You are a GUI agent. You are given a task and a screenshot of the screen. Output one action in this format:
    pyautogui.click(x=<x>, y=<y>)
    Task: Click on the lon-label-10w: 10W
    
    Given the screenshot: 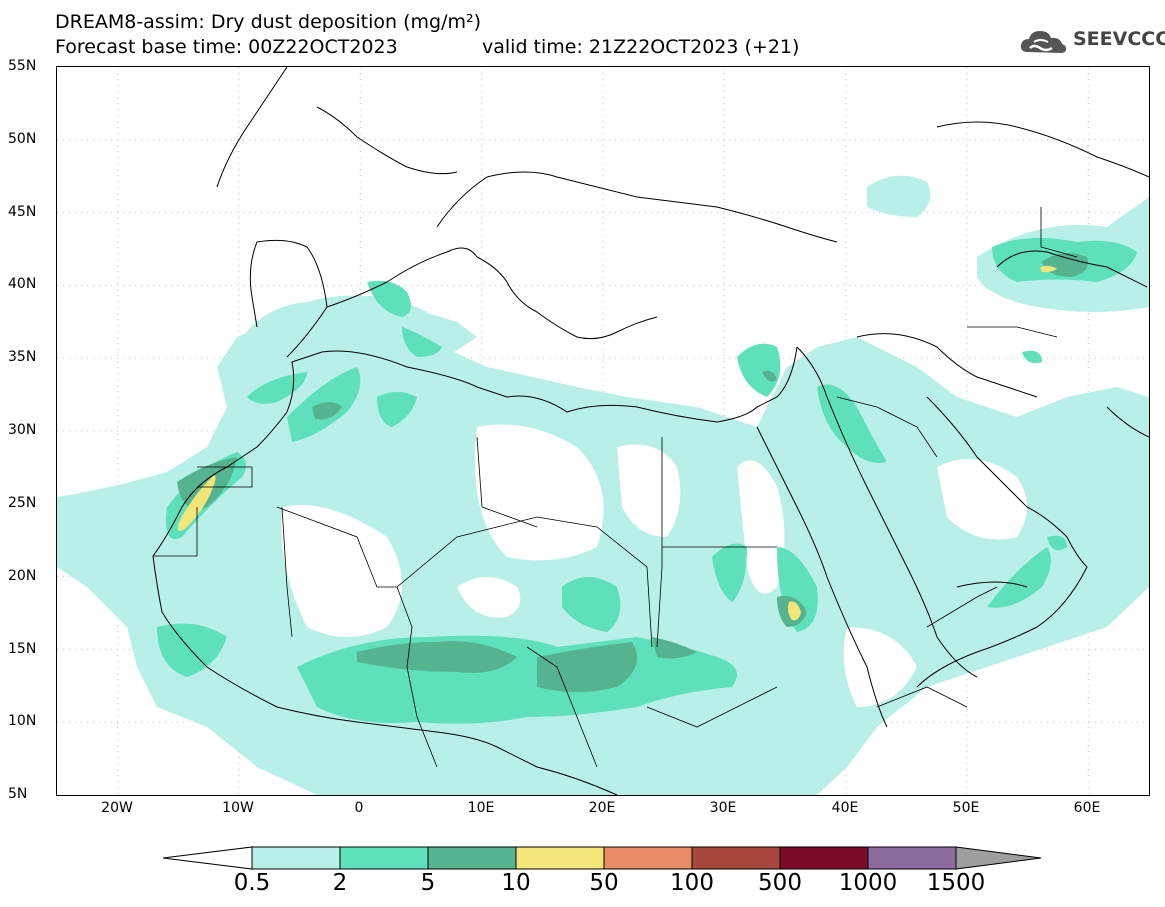 What is the action you would take?
    pyautogui.click(x=238, y=808)
    